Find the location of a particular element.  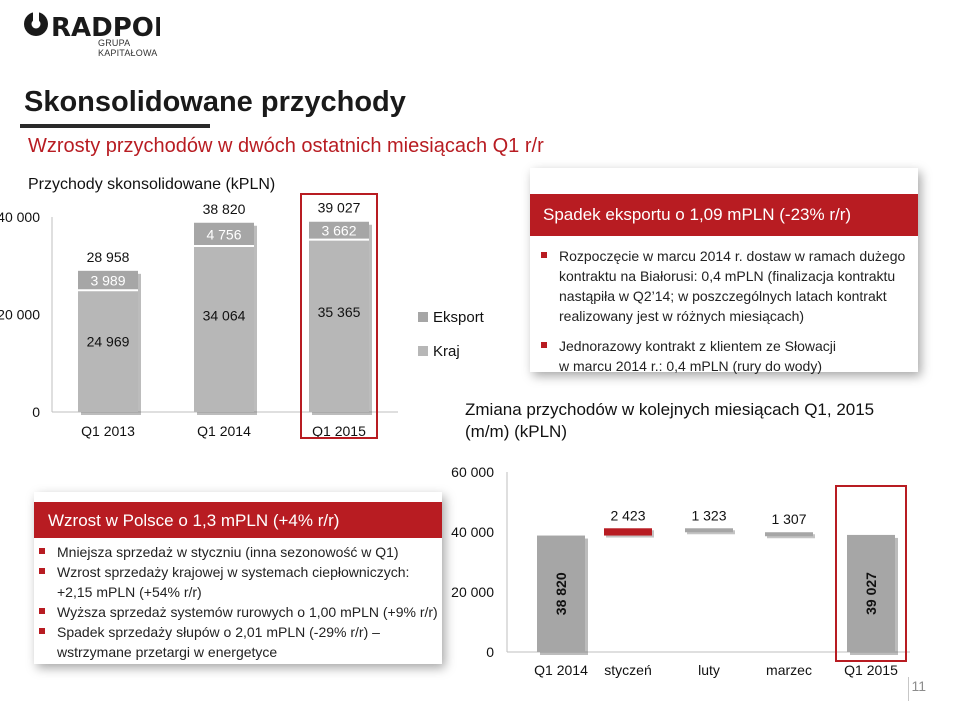

page-title: Skonsolidowane przychody is located at coordinates (215, 102).